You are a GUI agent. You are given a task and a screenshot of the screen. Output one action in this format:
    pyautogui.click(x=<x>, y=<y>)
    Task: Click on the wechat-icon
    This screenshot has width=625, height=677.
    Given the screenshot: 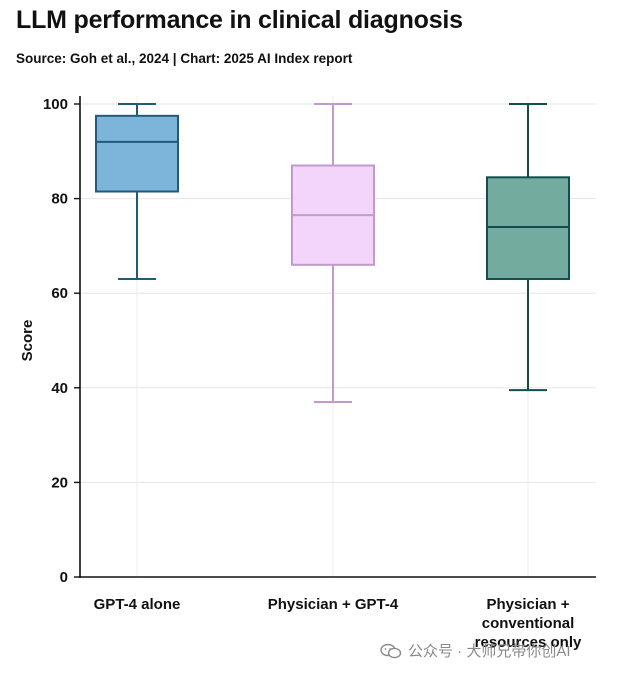 What is the action you would take?
    pyautogui.click(x=391, y=650)
    